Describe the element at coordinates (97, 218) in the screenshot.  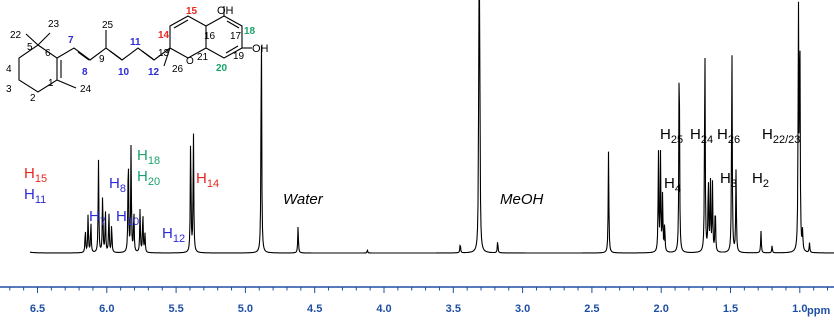
I see `peak-label-h7: H7` at that location.